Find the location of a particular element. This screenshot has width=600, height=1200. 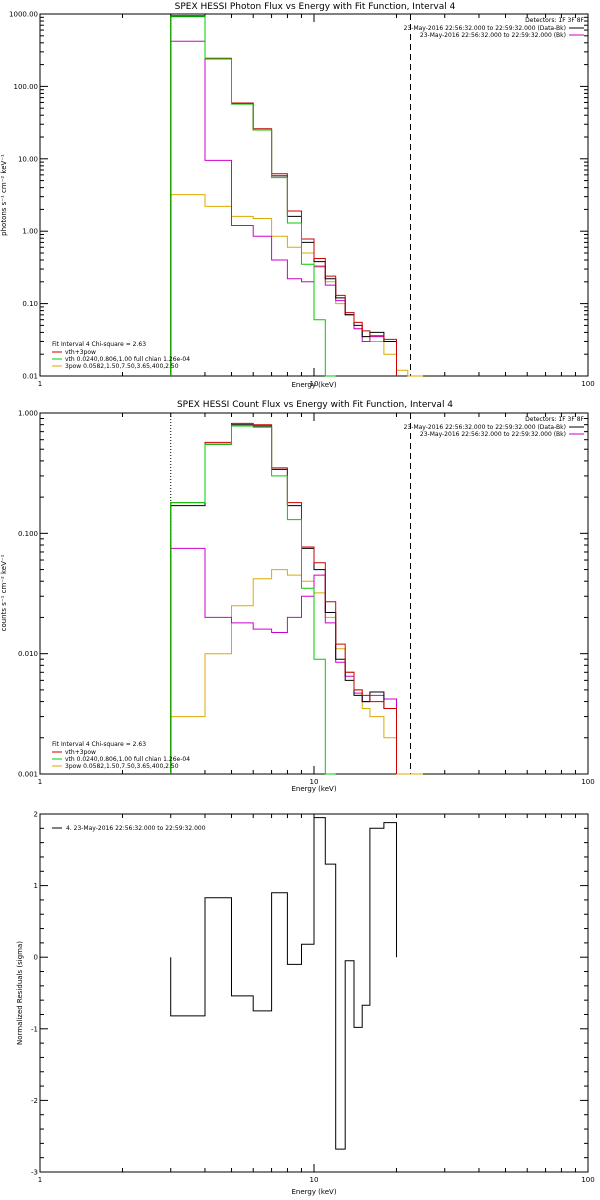

y-tick-label: 0 is located at coordinates (36, 958).